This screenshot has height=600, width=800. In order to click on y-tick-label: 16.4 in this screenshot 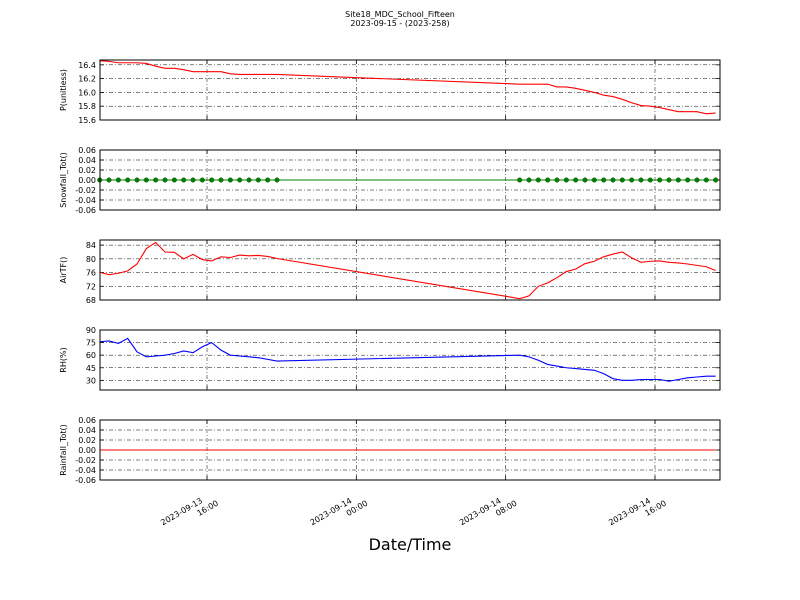, I will do `click(87, 65)`.